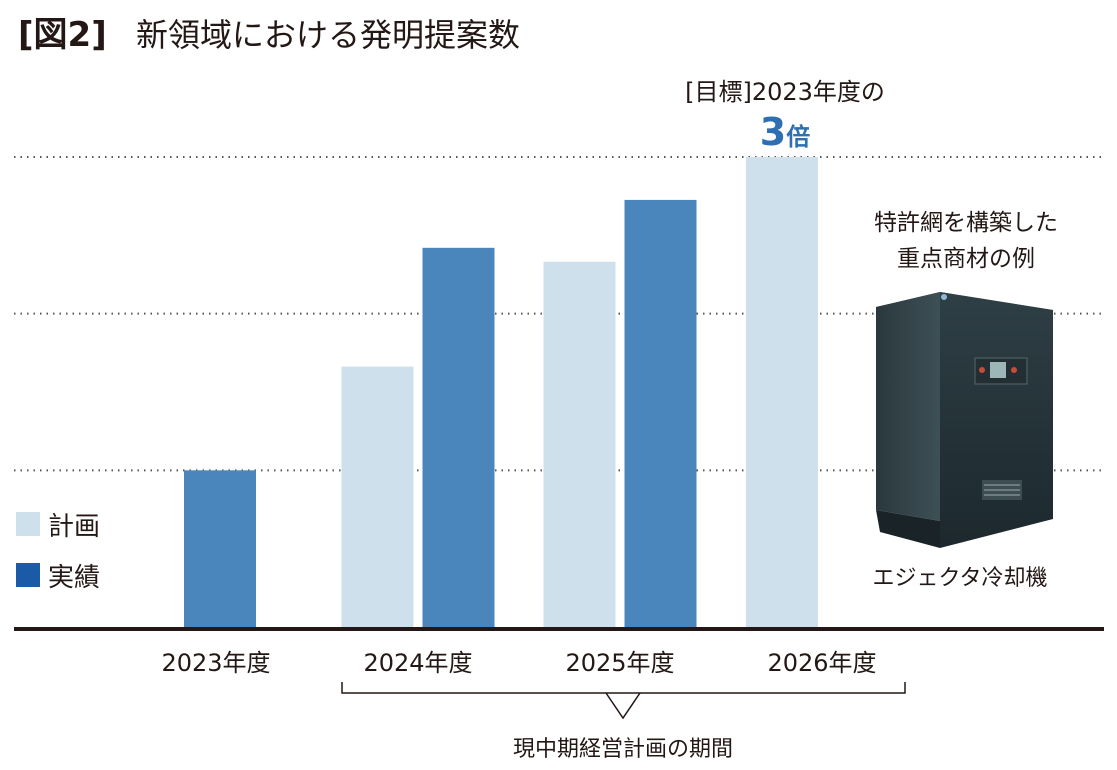 This screenshot has height=770, width=1117. I want to click on ejector-chiller-photo, so click(964, 420).